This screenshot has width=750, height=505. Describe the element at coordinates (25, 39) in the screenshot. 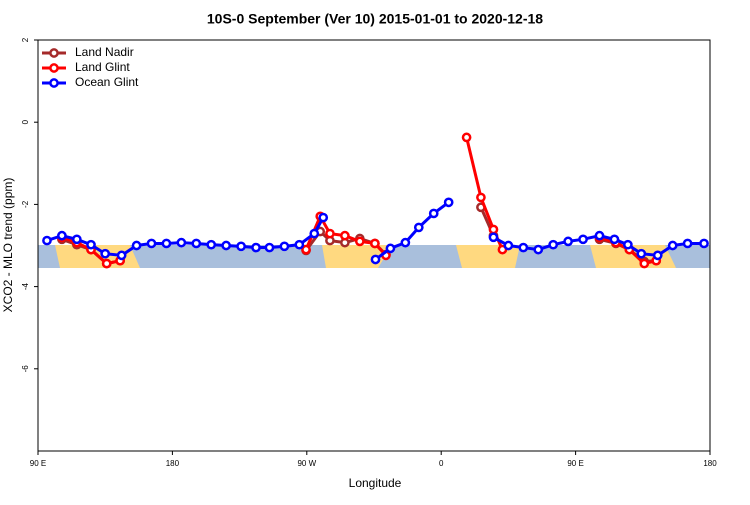

I see `y-tick-label: 2` at that location.